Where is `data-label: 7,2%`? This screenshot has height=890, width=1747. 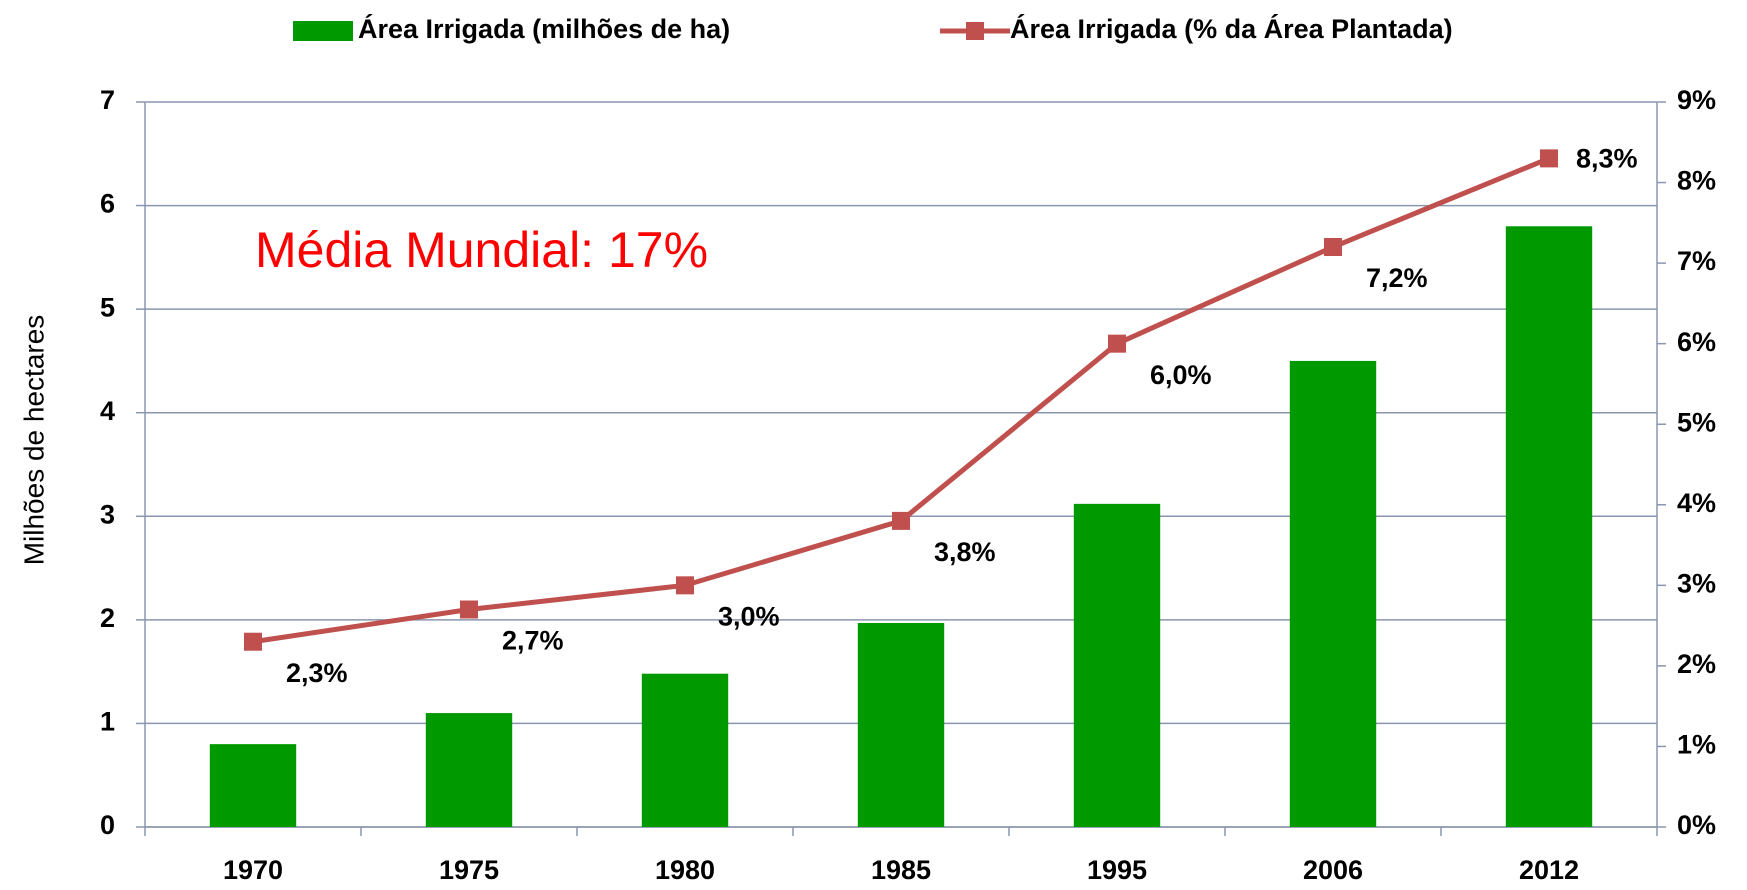
data-label: 7,2% is located at coordinates (1397, 278).